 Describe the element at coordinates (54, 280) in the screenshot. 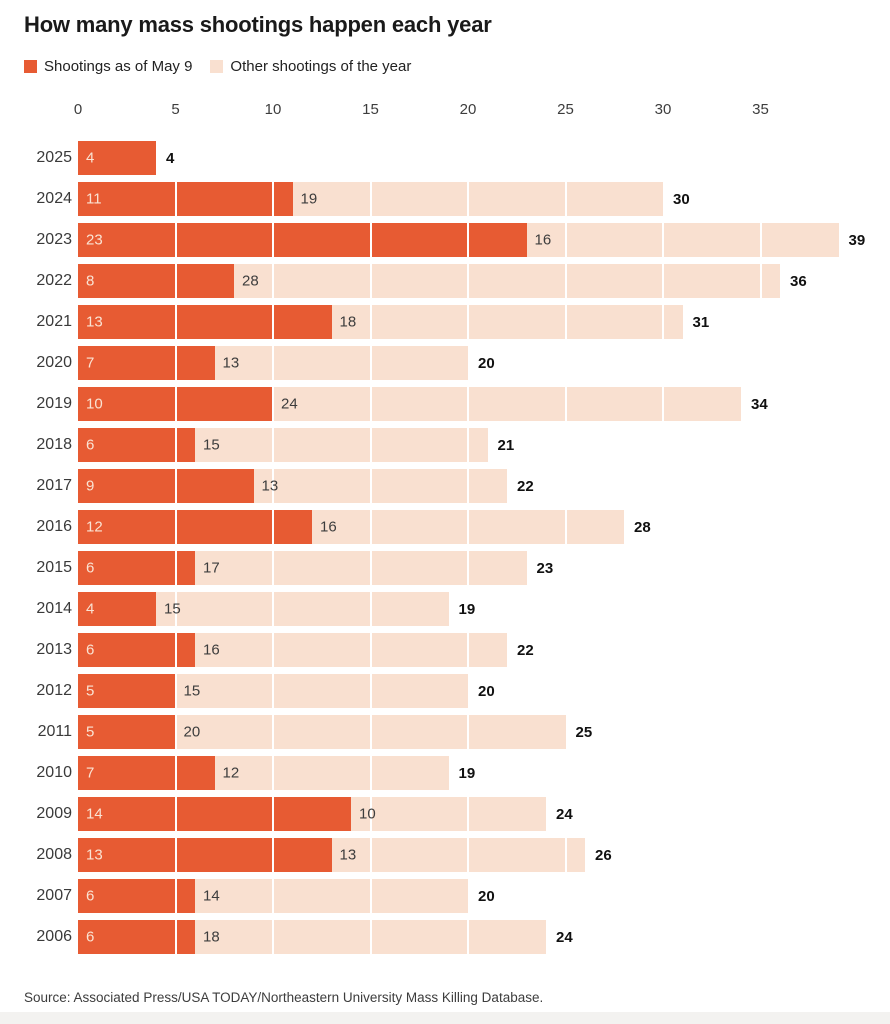

I see `year-label-2022: 2022` at that location.